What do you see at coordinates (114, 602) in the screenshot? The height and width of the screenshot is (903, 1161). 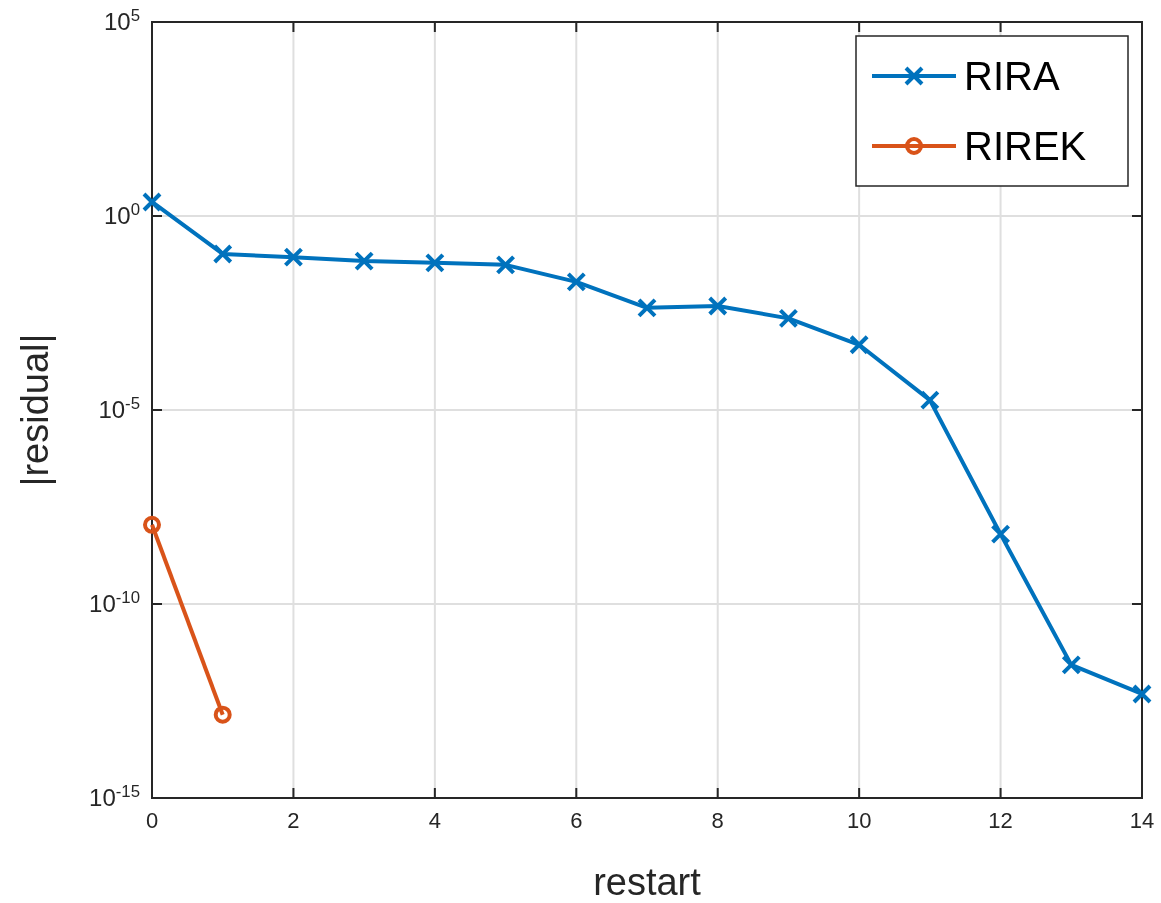 I see `y-tick-label: 10$^{-10}$` at bounding box center [114, 602].